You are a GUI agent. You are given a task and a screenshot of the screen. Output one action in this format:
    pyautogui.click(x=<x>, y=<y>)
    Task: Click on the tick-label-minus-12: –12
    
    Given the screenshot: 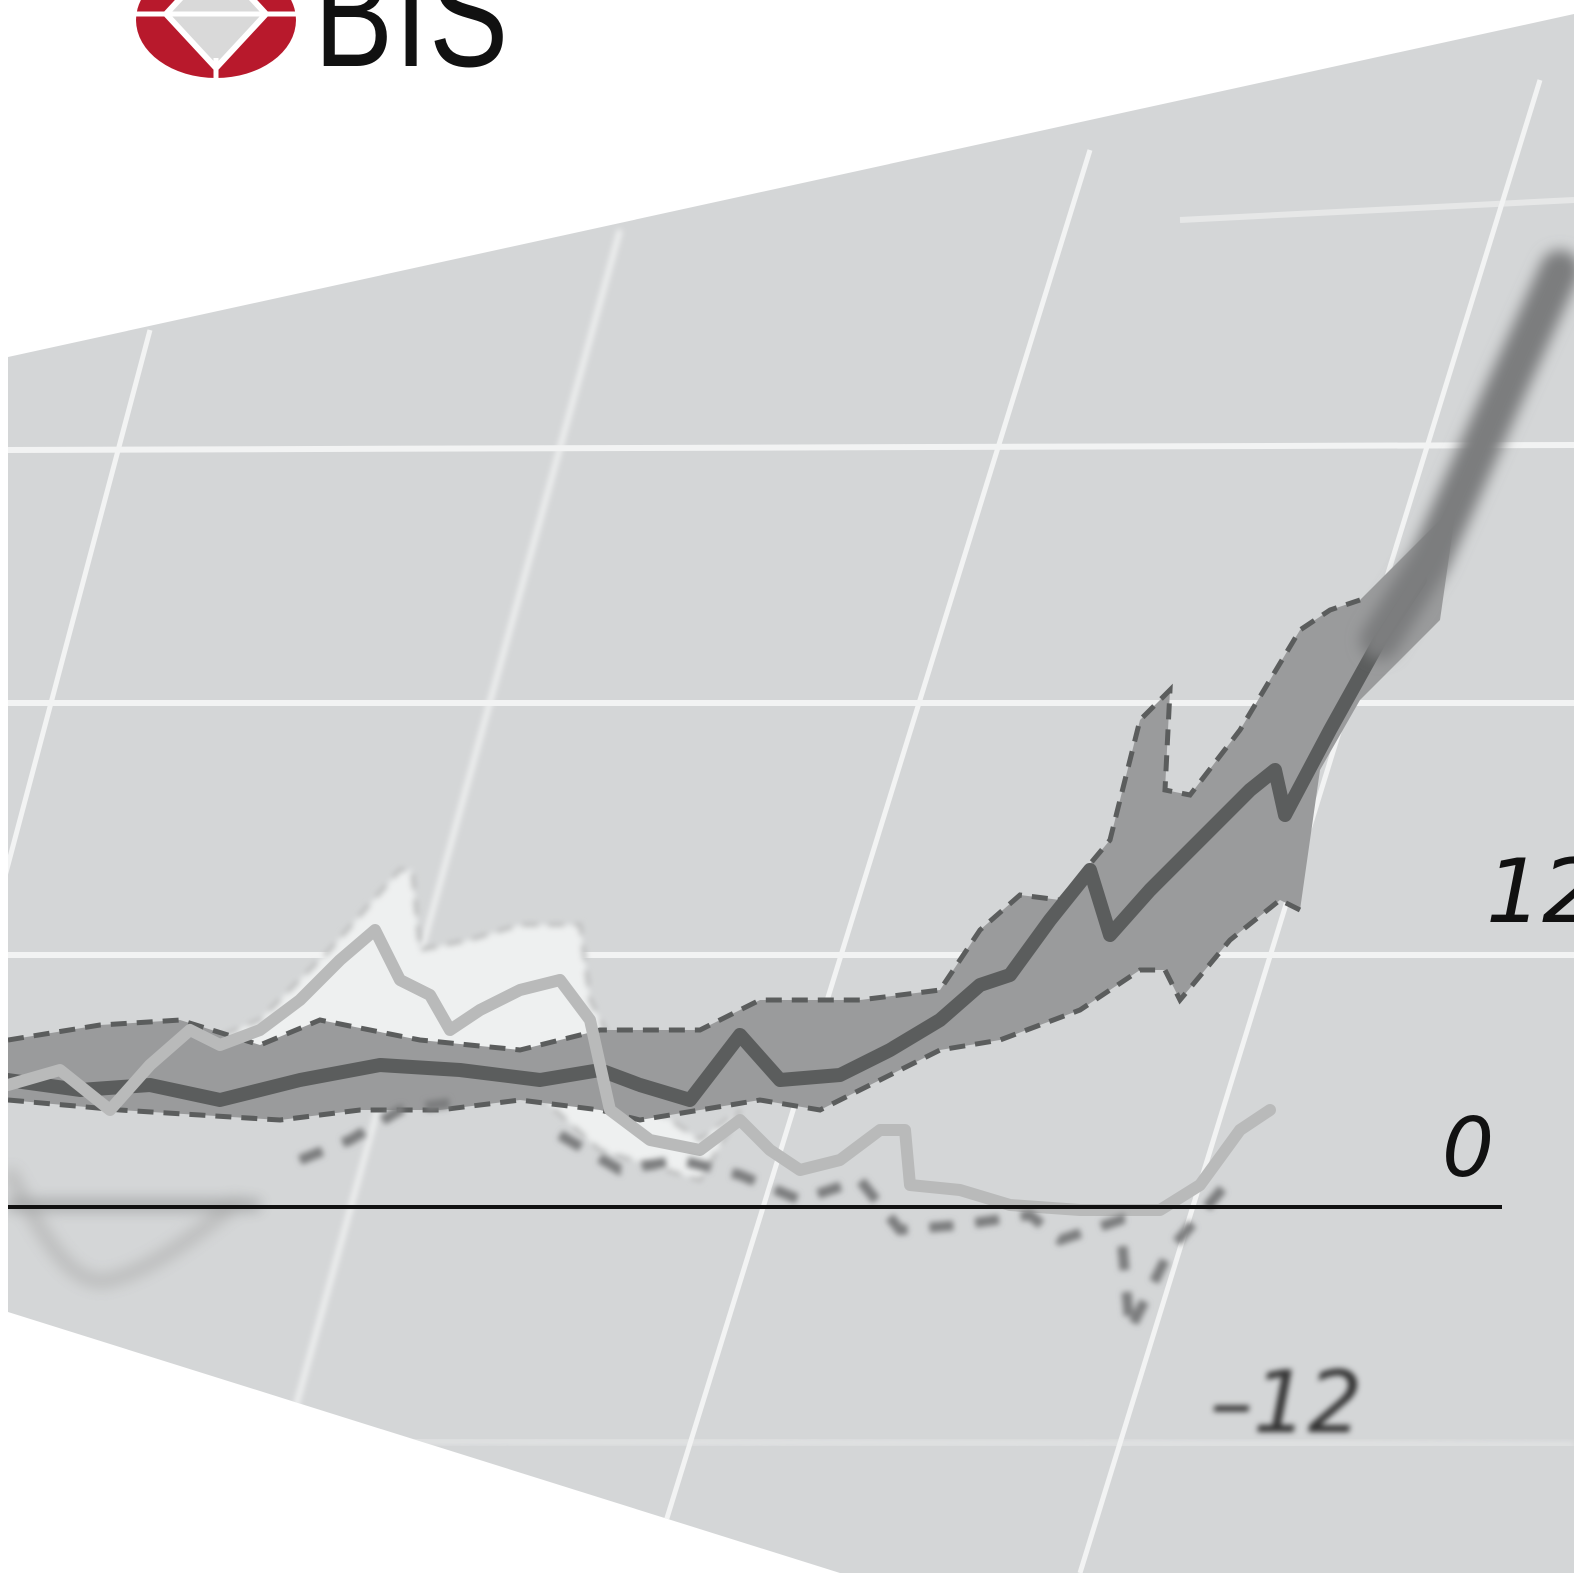 What is the action you would take?
    pyautogui.click(x=1286, y=1403)
    